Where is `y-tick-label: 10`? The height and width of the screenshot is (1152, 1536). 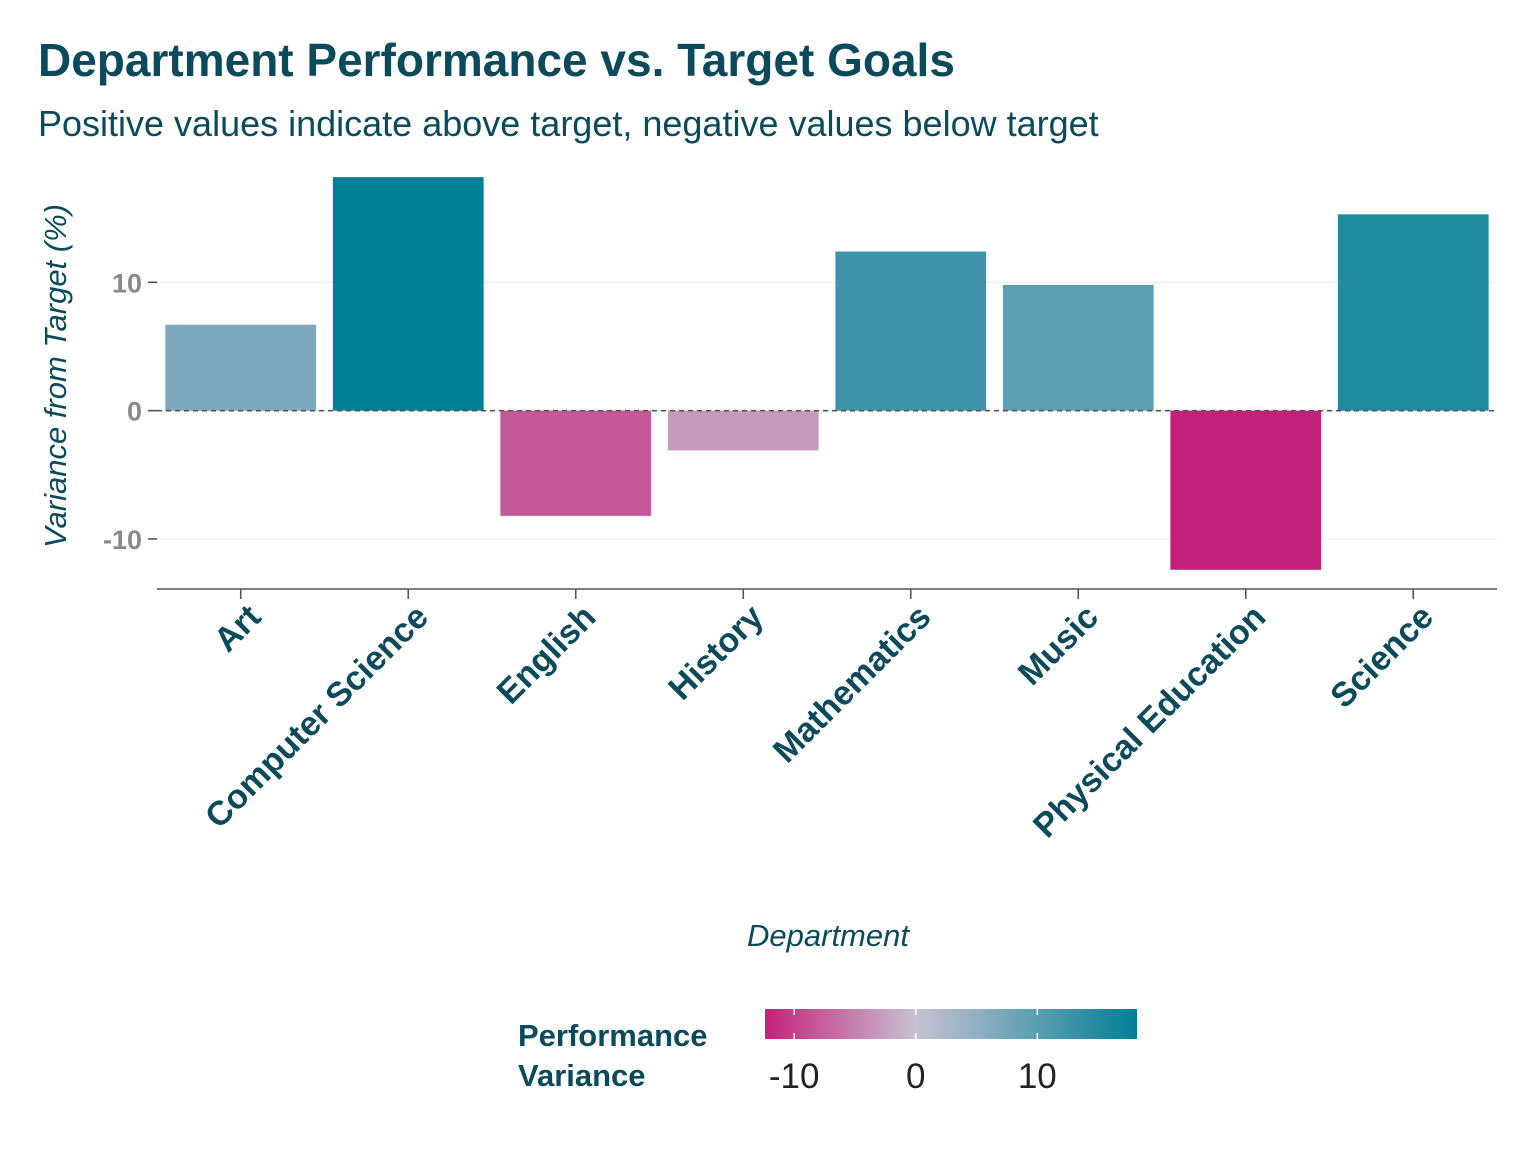
y-tick-label: 10 is located at coordinates (127, 283).